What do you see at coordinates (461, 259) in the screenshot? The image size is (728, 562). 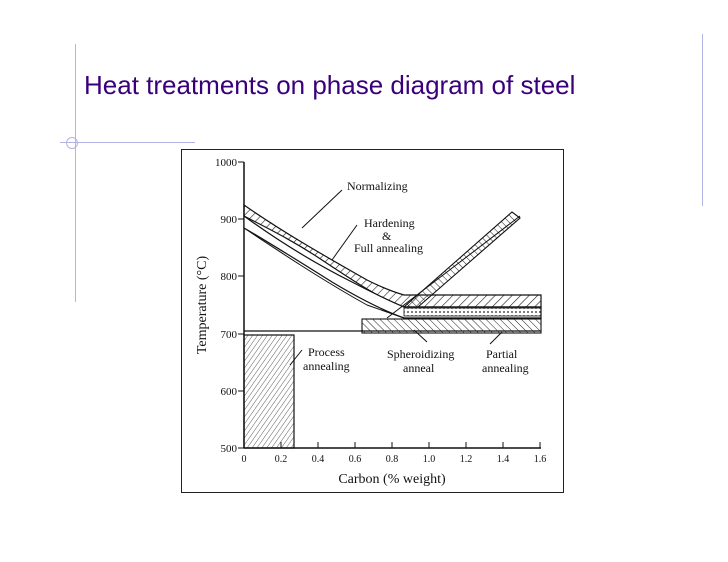 I see `acm-band` at bounding box center [461, 259].